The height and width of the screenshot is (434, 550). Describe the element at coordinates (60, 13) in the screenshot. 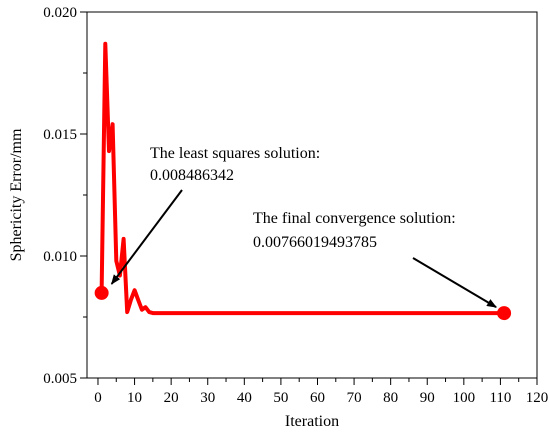

I see `y-tick-label: 0.020` at that location.